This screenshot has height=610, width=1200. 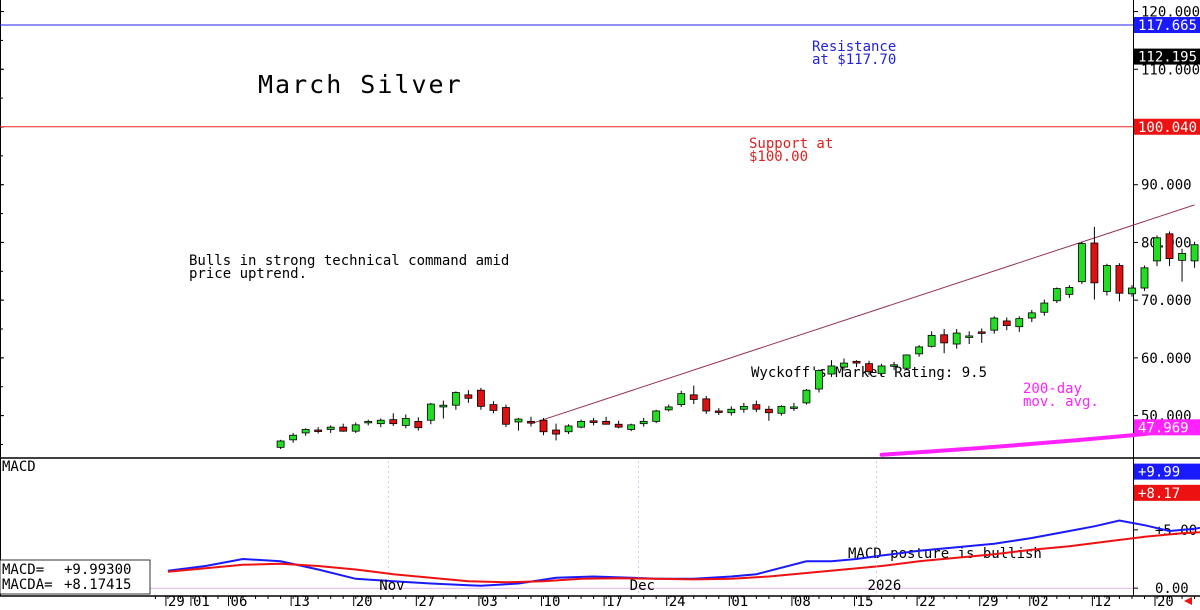 What do you see at coordinates (1040, 600) in the screenshot?
I see `x-tick-label: 02` at bounding box center [1040, 600].